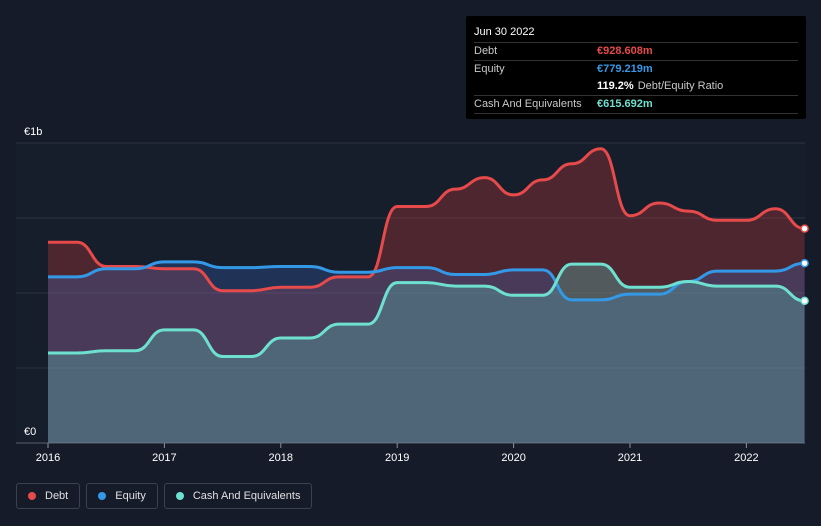 Image resolution: width=821 pixels, height=526 pixels. What do you see at coordinates (130, 496) in the screenshot?
I see `legend-label: Equity` at bounding box center [130, 496].